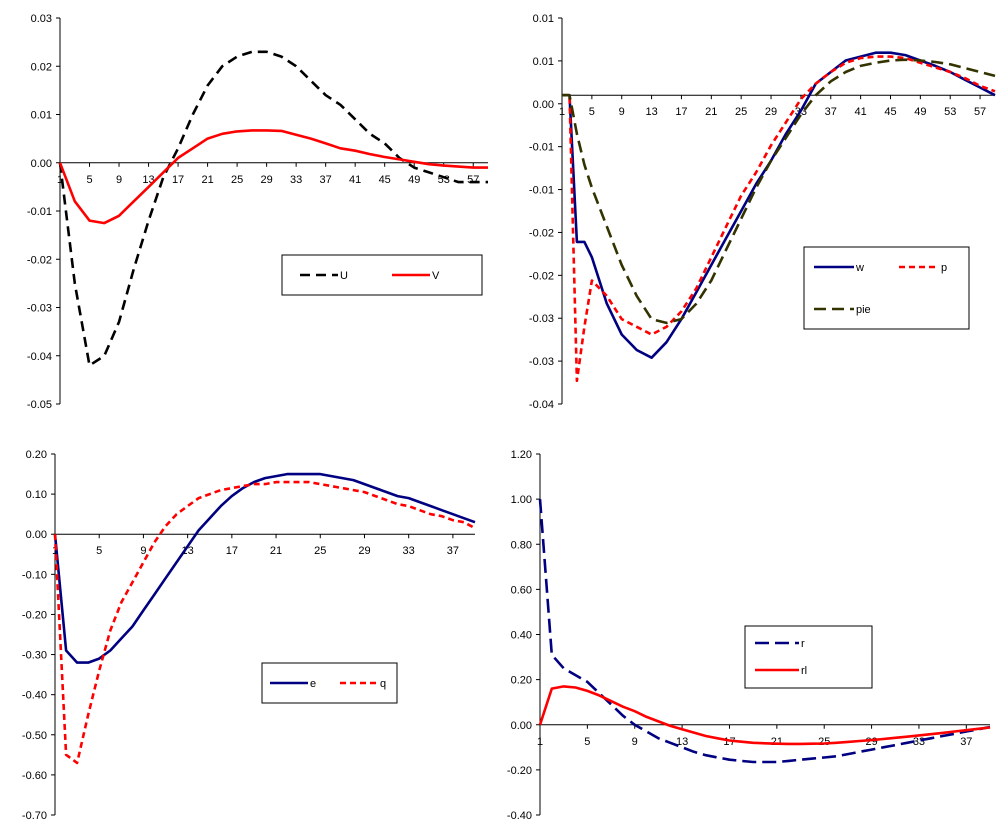 Image resolution: width=1000 pixels, height=826 pixels. I want to click on legend-label-rl: rl, so click(804, 671).